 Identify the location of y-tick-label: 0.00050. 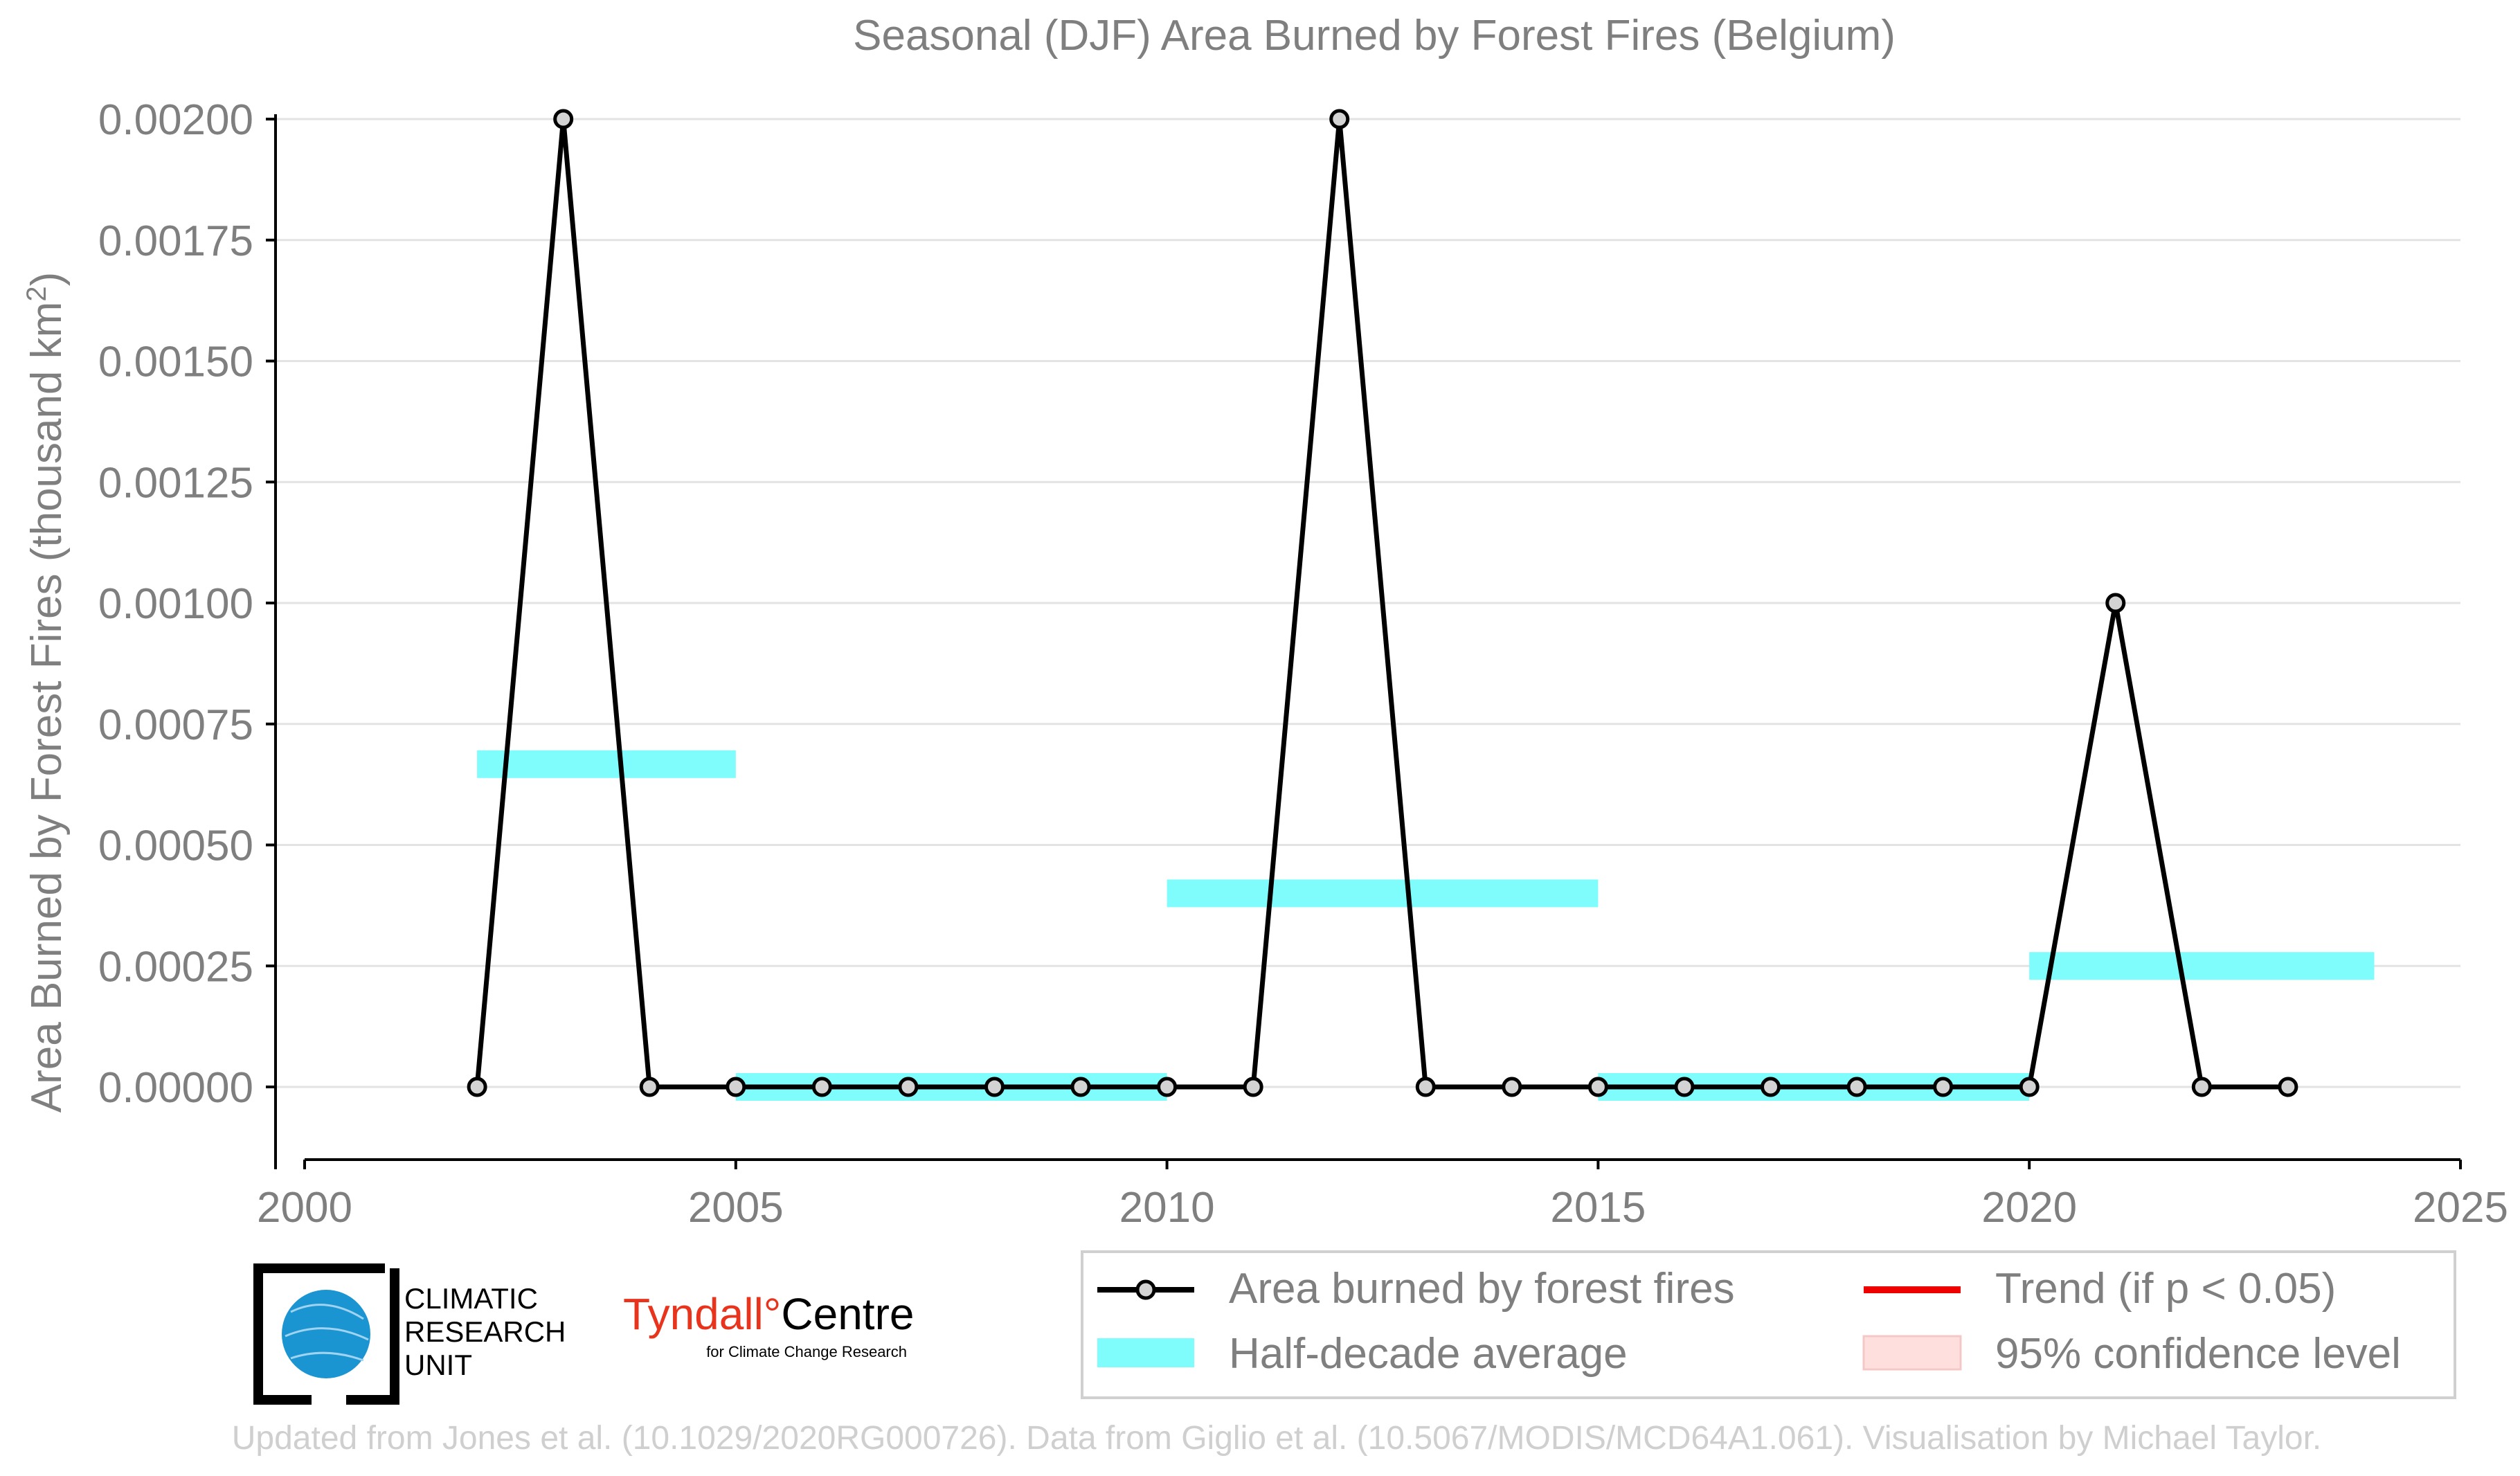
(175, 846).